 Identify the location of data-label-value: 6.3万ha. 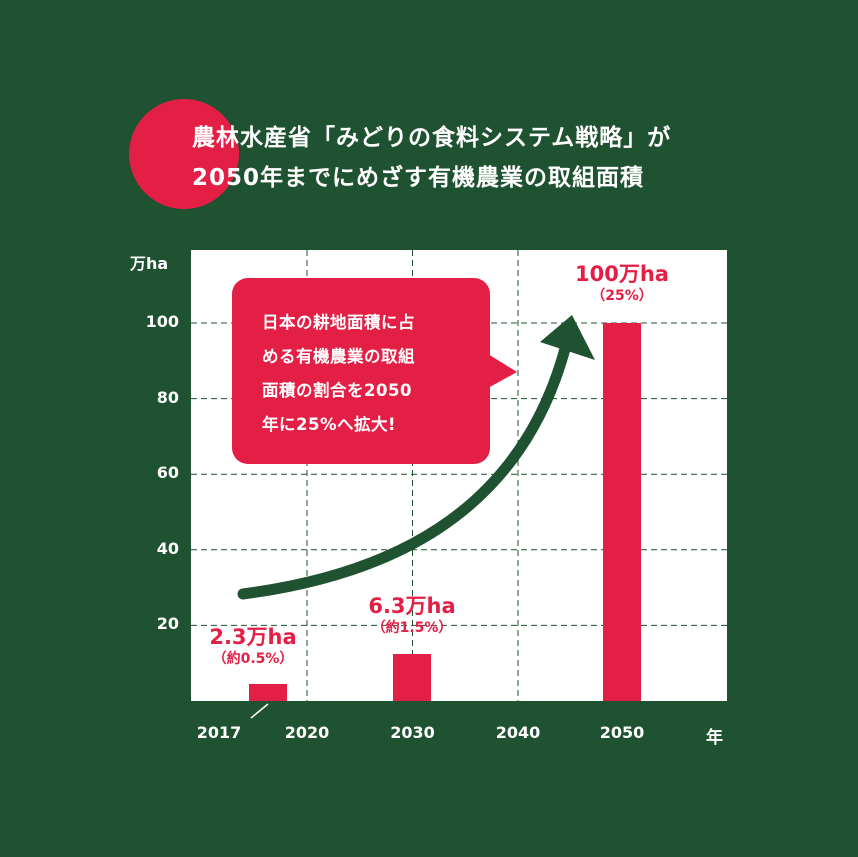
(412, 606).